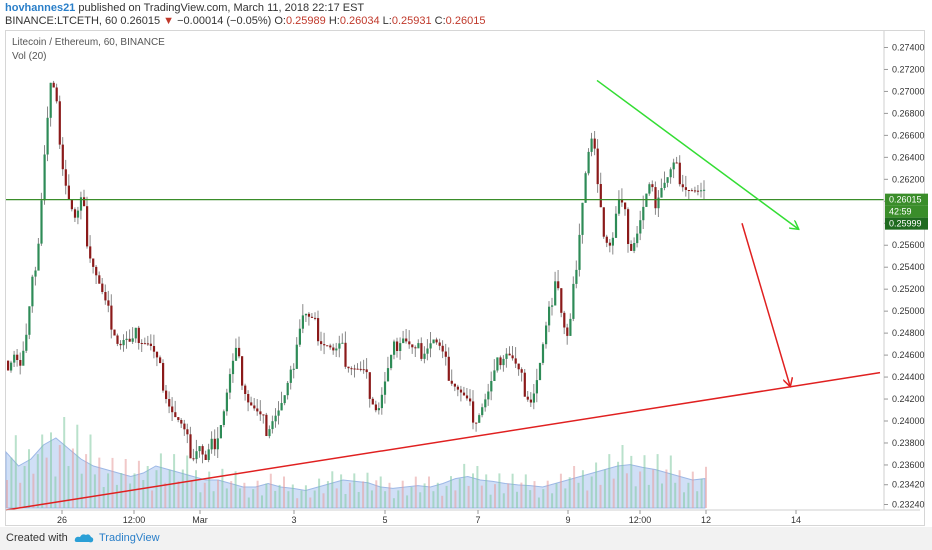 This screenshot has height=550, width=932. What do you see at coordinates (908, 289) in the screenshot?
I see `price-tick-label: 0.25200` at bounding box center [908, 289].